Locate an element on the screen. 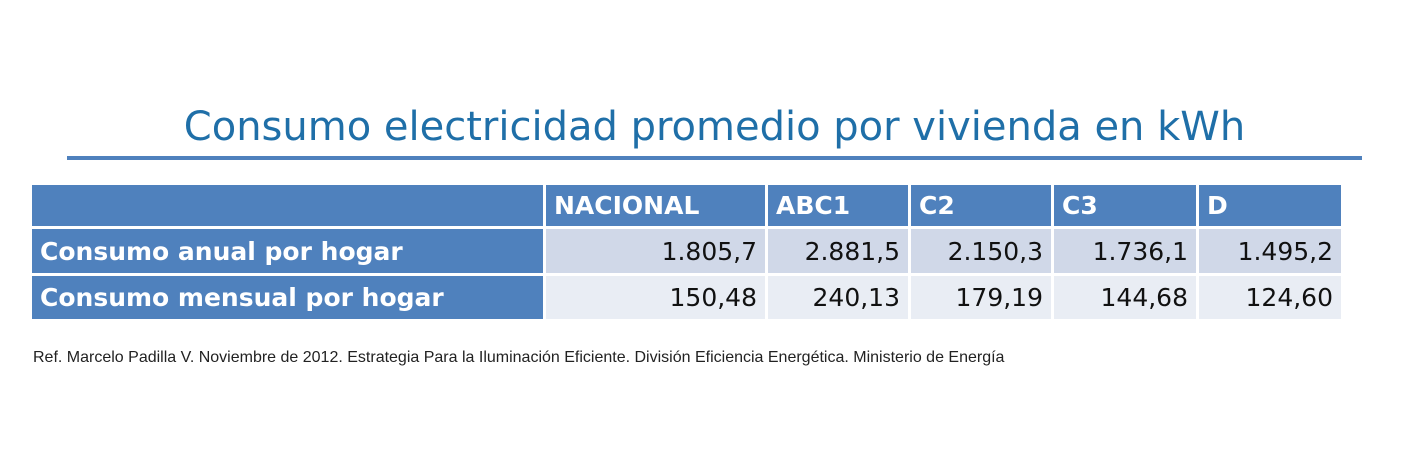 This screenshot has width=1406, height=468. cell: 179,19 is located at coordinates (981, 297).